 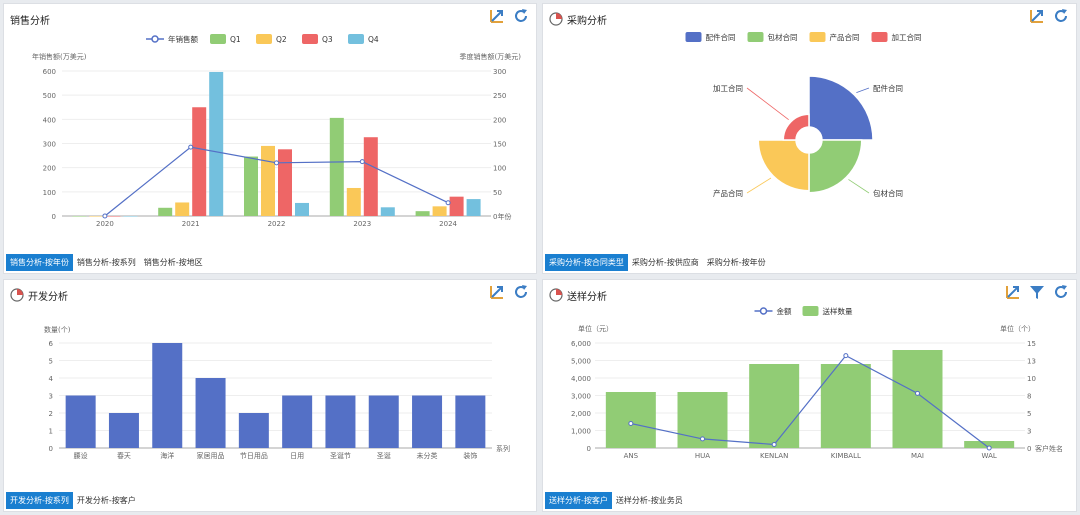 I want to click on legend-4-swatch, so click(x=356, y=39).